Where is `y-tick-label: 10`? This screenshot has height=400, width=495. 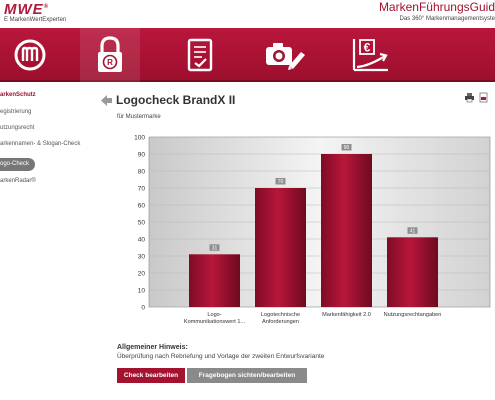
y-tick-label: 10 is located at coordinates (142, 290).